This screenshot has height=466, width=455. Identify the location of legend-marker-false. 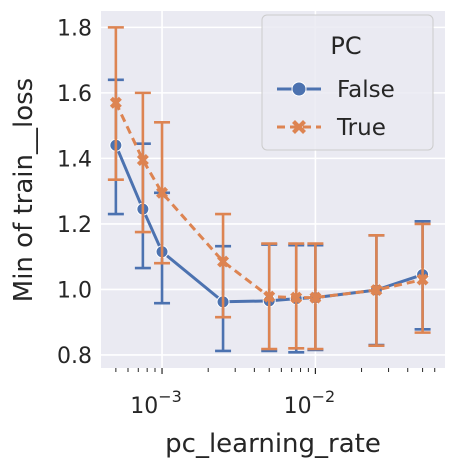
(299, 89).